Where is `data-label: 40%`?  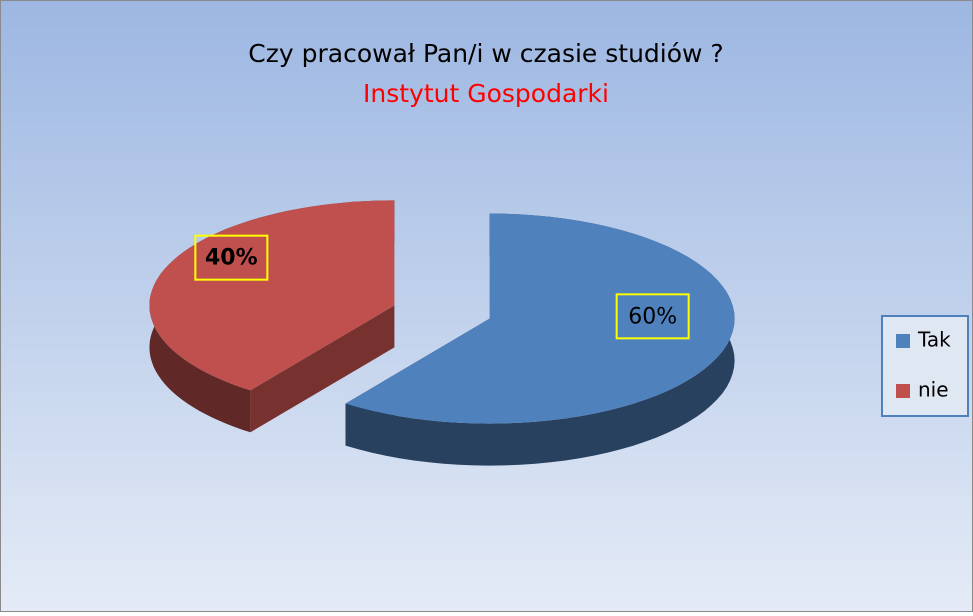
data-label: 40% is located at coordinates (231, 258).